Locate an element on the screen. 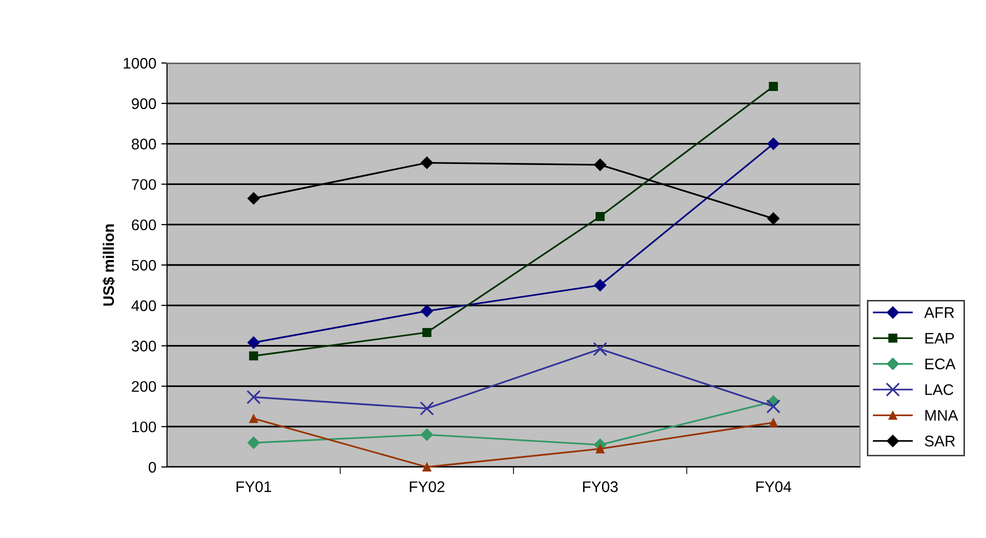 This screenshot has width=986, height=538. legend-label: AFR is located at coordinates (939, 312).